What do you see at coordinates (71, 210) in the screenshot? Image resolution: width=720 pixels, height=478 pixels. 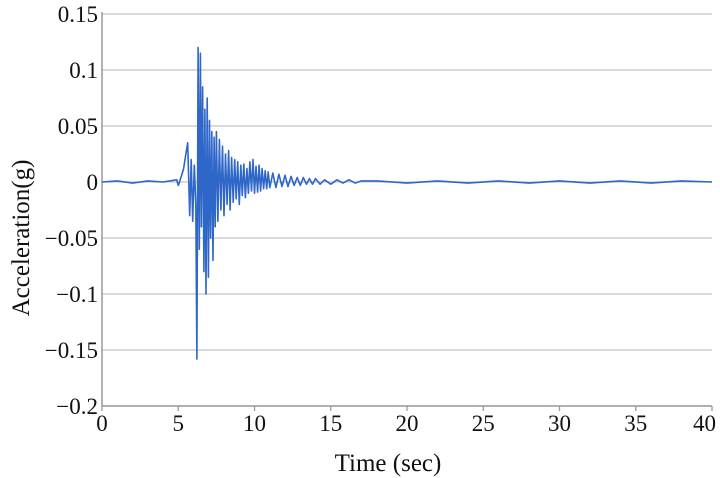 I see `y-tick-labels: 0.15 0.1 0.05 0 −0.05 −0.1 −0.15 −0.2` at bounding box center [71, 210].